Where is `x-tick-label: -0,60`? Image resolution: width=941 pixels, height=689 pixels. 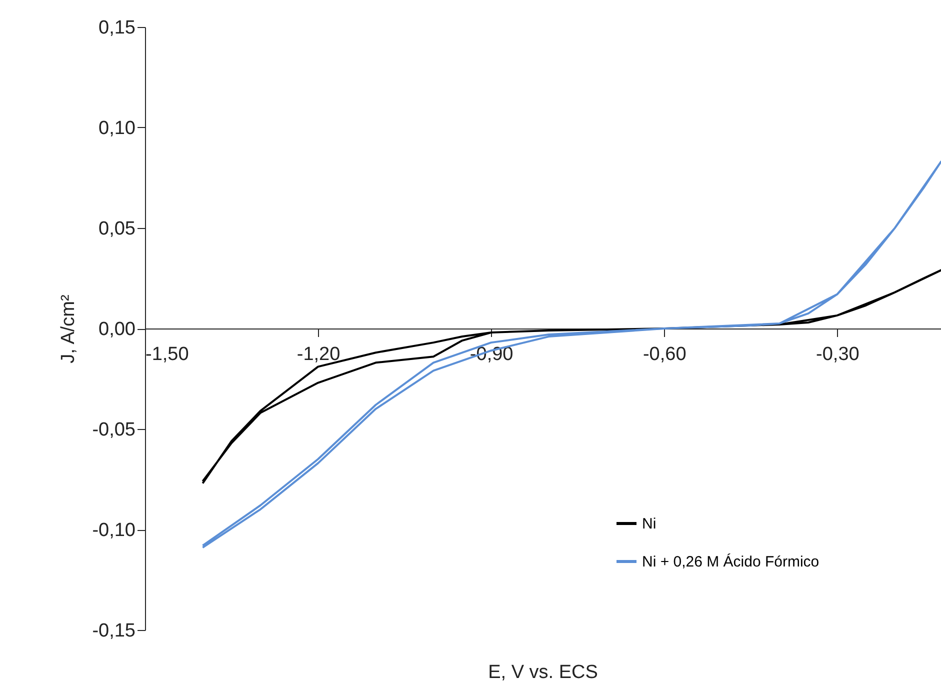 x-tick-label: -0,60 is located at coordinates (664, 354).